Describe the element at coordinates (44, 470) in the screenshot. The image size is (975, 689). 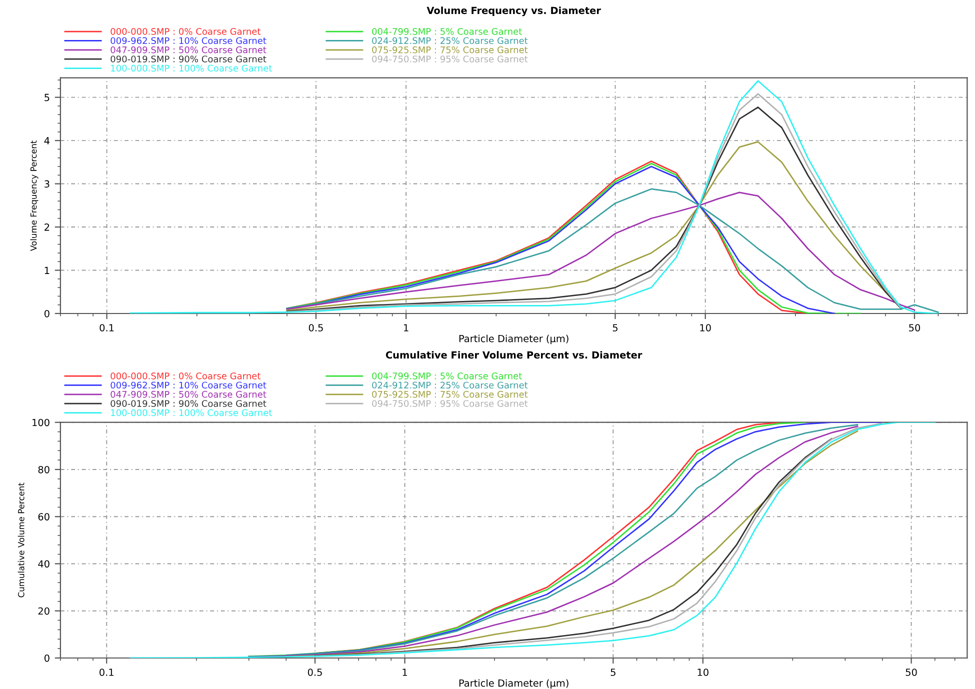
I see `y-tick-label: 80` at that location.